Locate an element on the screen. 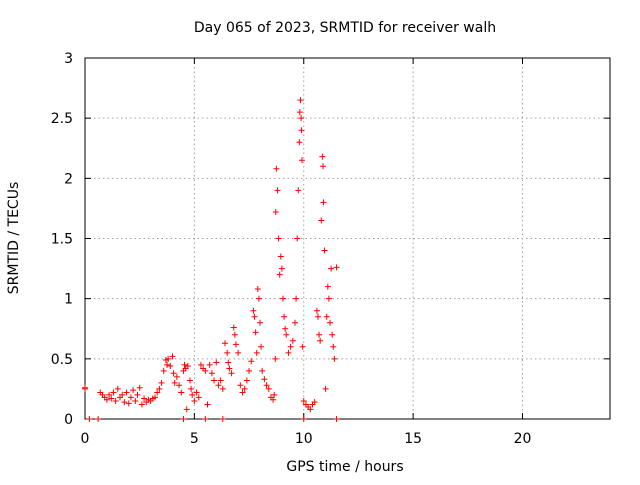 This screenshot has width=640, height=485. x-tick-label: 20 is located at coordinates (523, 439).